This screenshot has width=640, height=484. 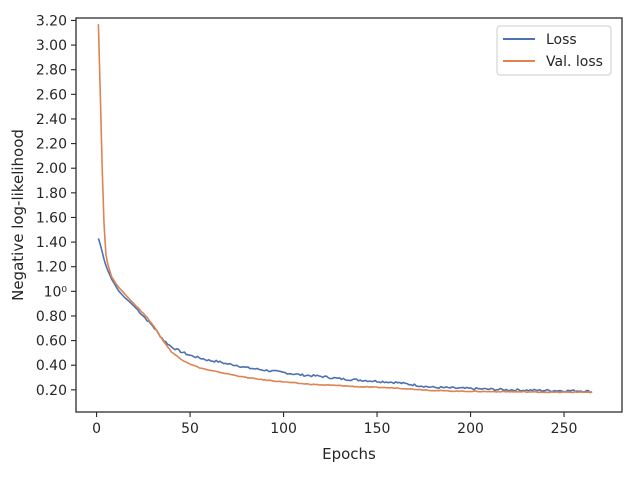 What do you see at coordinates (561, 40) in the screenshot?
I see `legend-label-loss: Loss` at bounding box center [561, 40].